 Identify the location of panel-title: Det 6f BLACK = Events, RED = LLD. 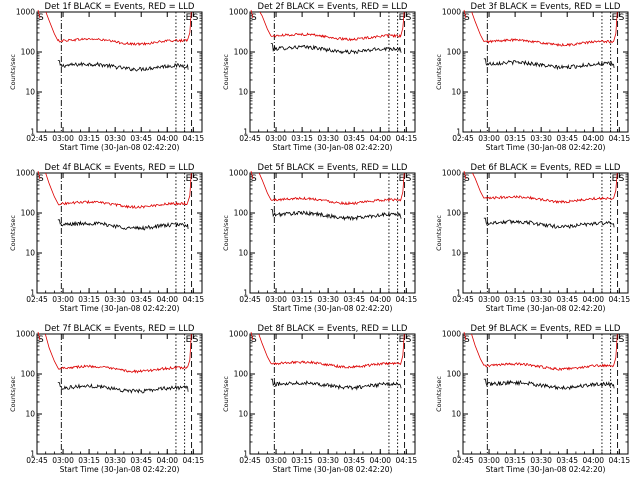
(546, 168).